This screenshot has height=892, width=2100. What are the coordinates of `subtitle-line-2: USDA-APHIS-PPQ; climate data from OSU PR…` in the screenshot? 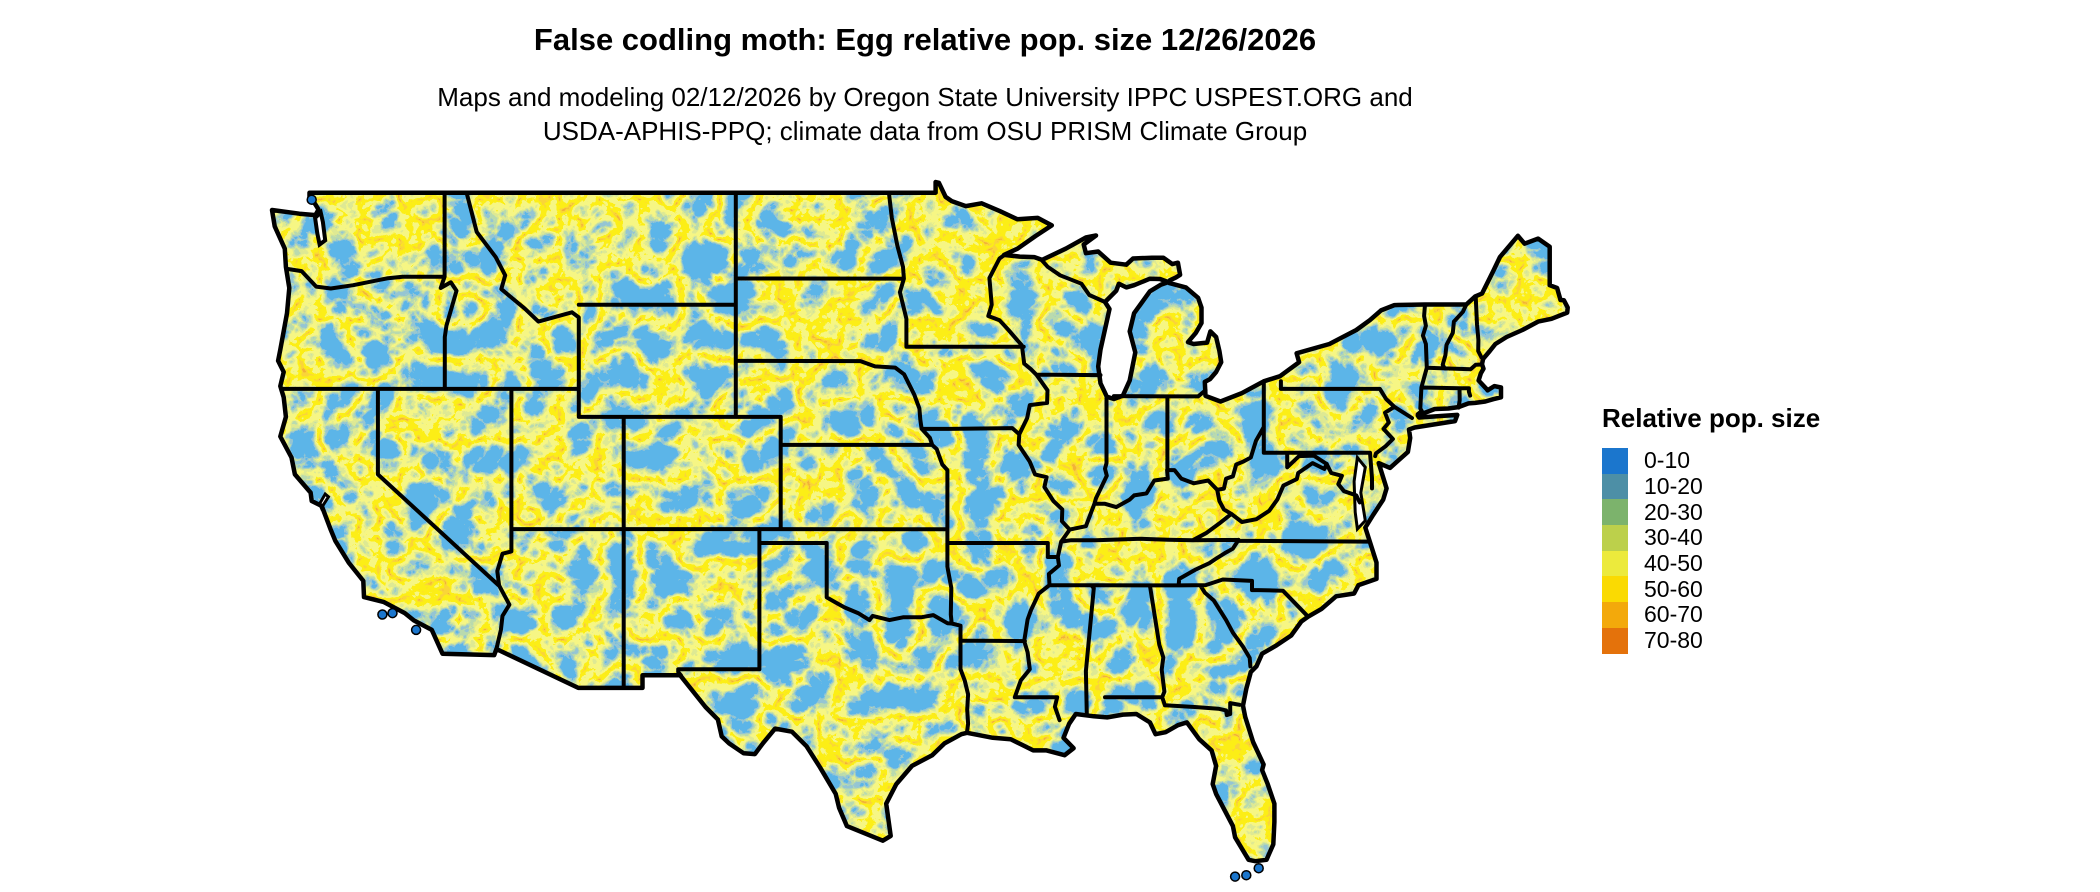 It's located at (925, 131).